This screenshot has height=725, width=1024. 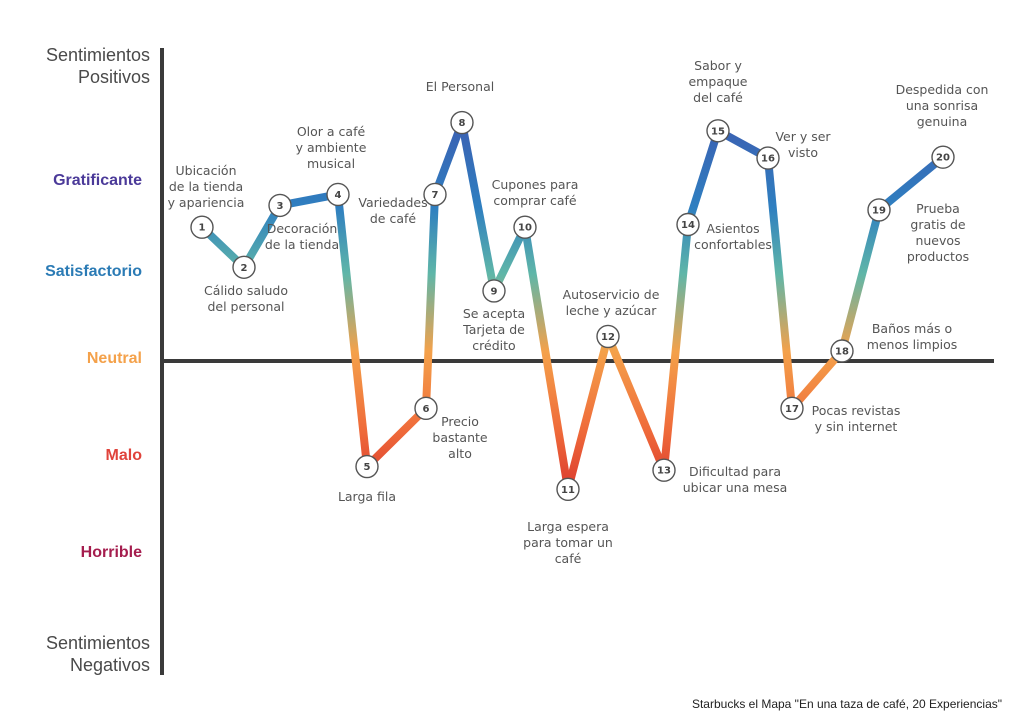 I want to click on point-number: 17, so click(x=792, y=409).